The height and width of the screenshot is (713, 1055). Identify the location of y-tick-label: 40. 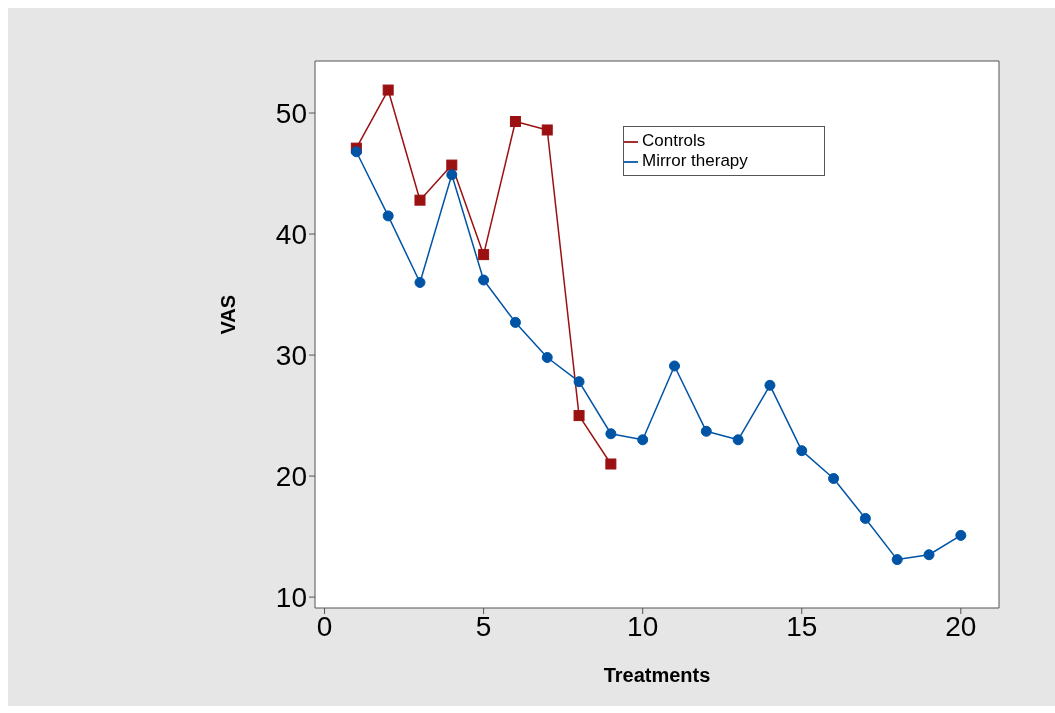
(291, 234).